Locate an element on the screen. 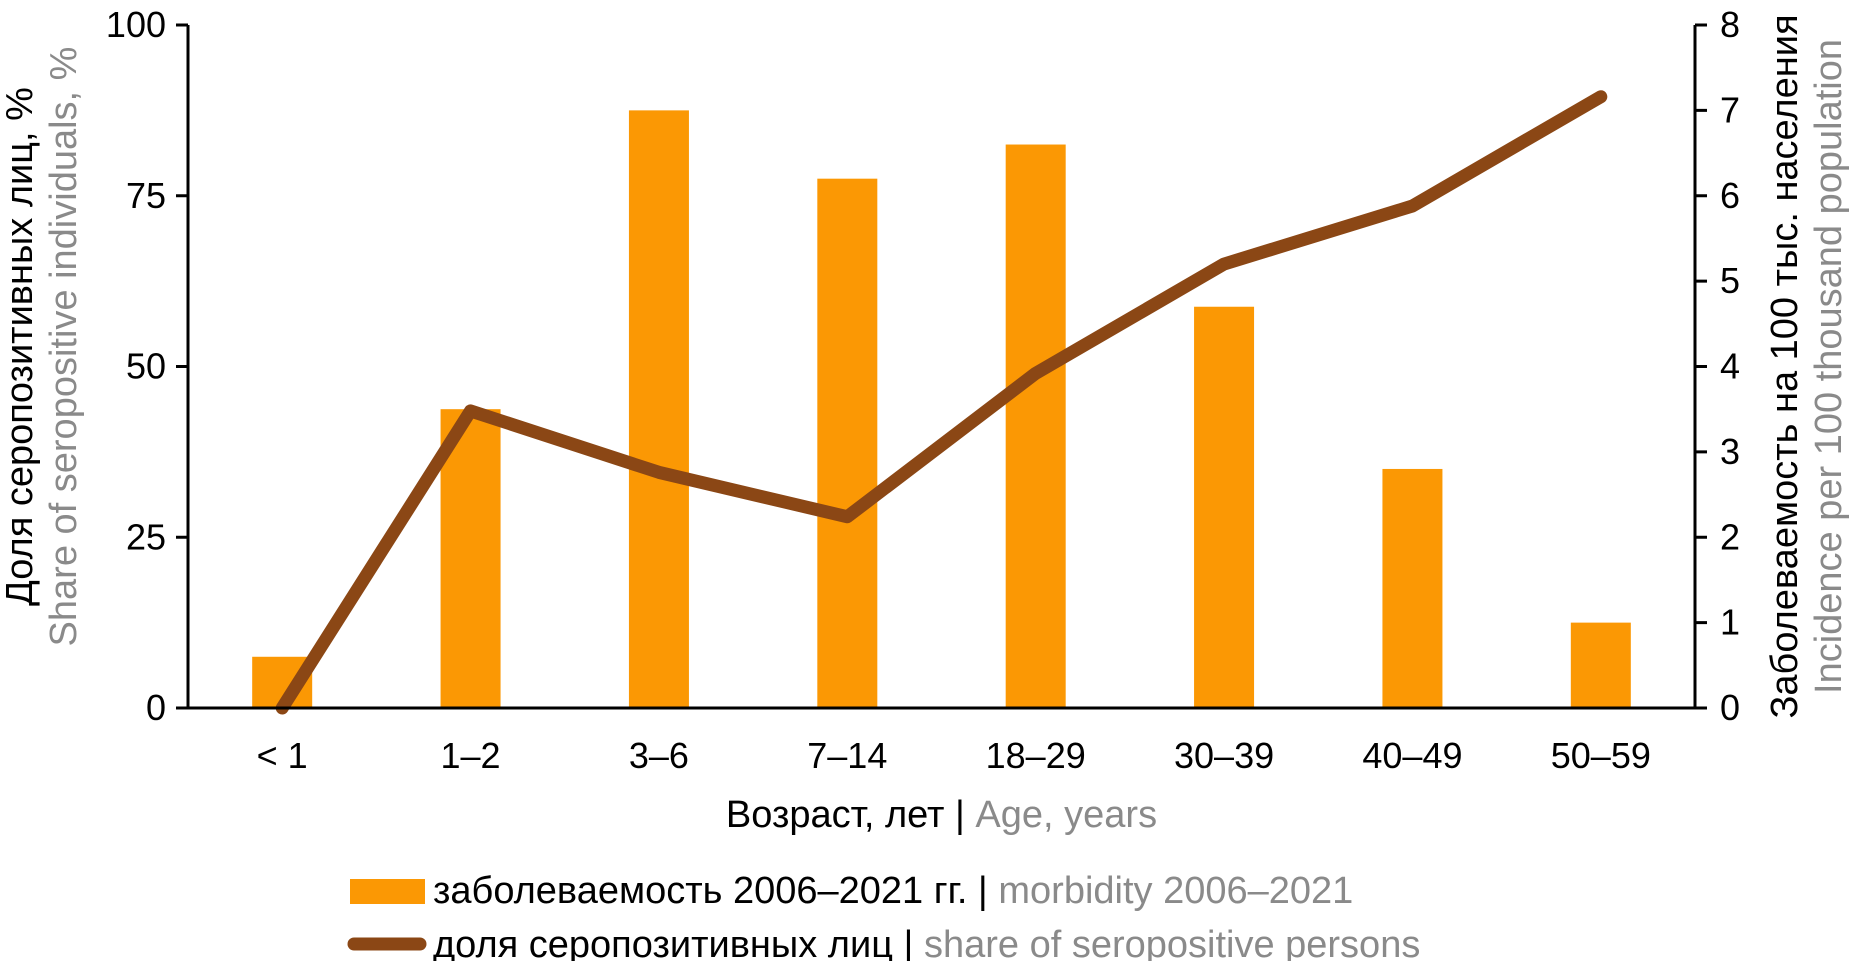 The height and width of the screenshot is (966, 1866). right-tick-label: 6 is located at coordinates (1730, 195).